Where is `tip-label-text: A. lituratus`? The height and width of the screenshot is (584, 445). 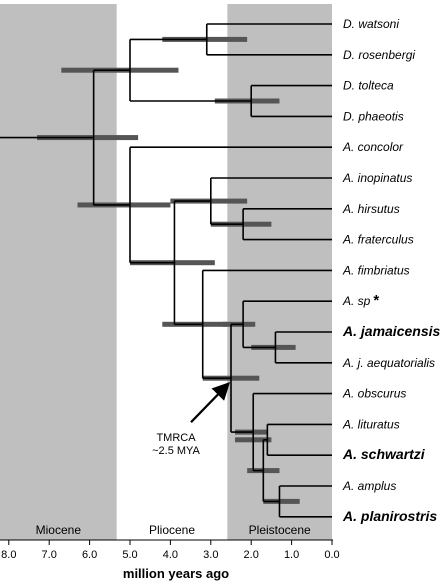
tip-label-text: A. lituratus is located at coordinates (371, 424).